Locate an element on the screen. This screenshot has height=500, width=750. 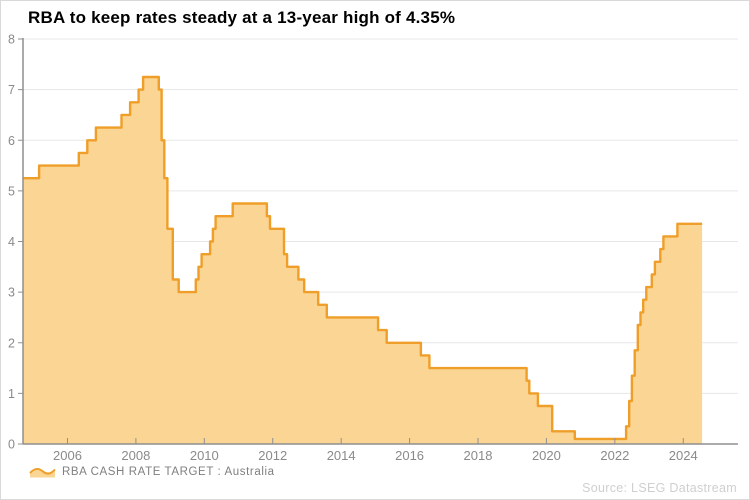
svg-text: 2014 is located at coordinates (341, 455).